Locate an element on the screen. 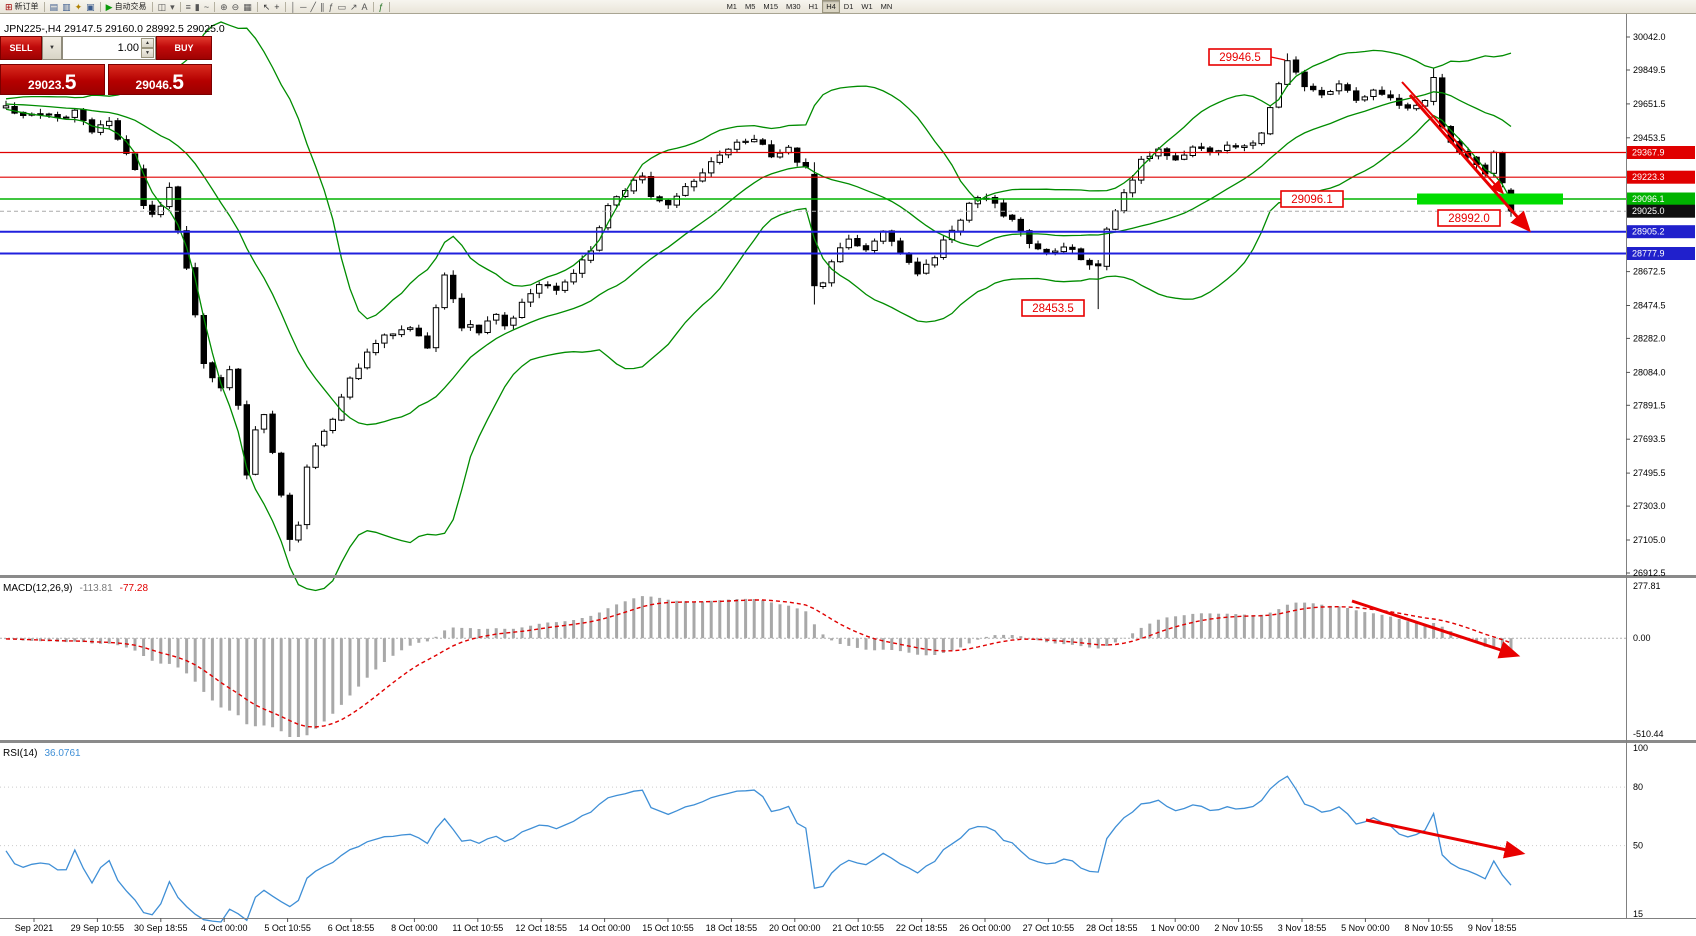 This screenshot has height=936, width=1696. timeframe-mn: MN is located at coordinates (886, 6).